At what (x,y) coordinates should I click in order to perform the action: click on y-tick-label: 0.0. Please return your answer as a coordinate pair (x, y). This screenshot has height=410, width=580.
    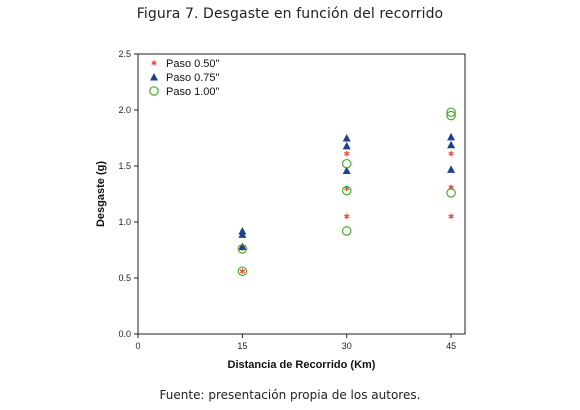
    Looking at the image, I should click on (124, 334).